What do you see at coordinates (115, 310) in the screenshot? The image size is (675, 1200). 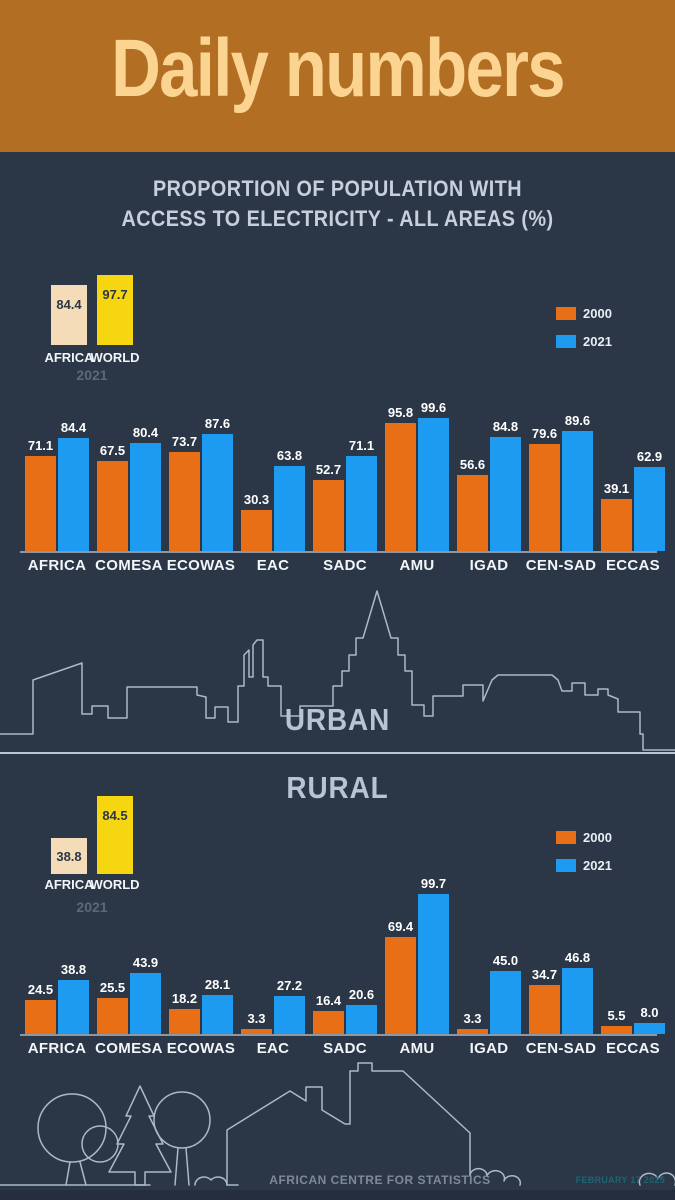 I see `urban-world-reference-bar: 97.7` at bounding box center [115, 310].